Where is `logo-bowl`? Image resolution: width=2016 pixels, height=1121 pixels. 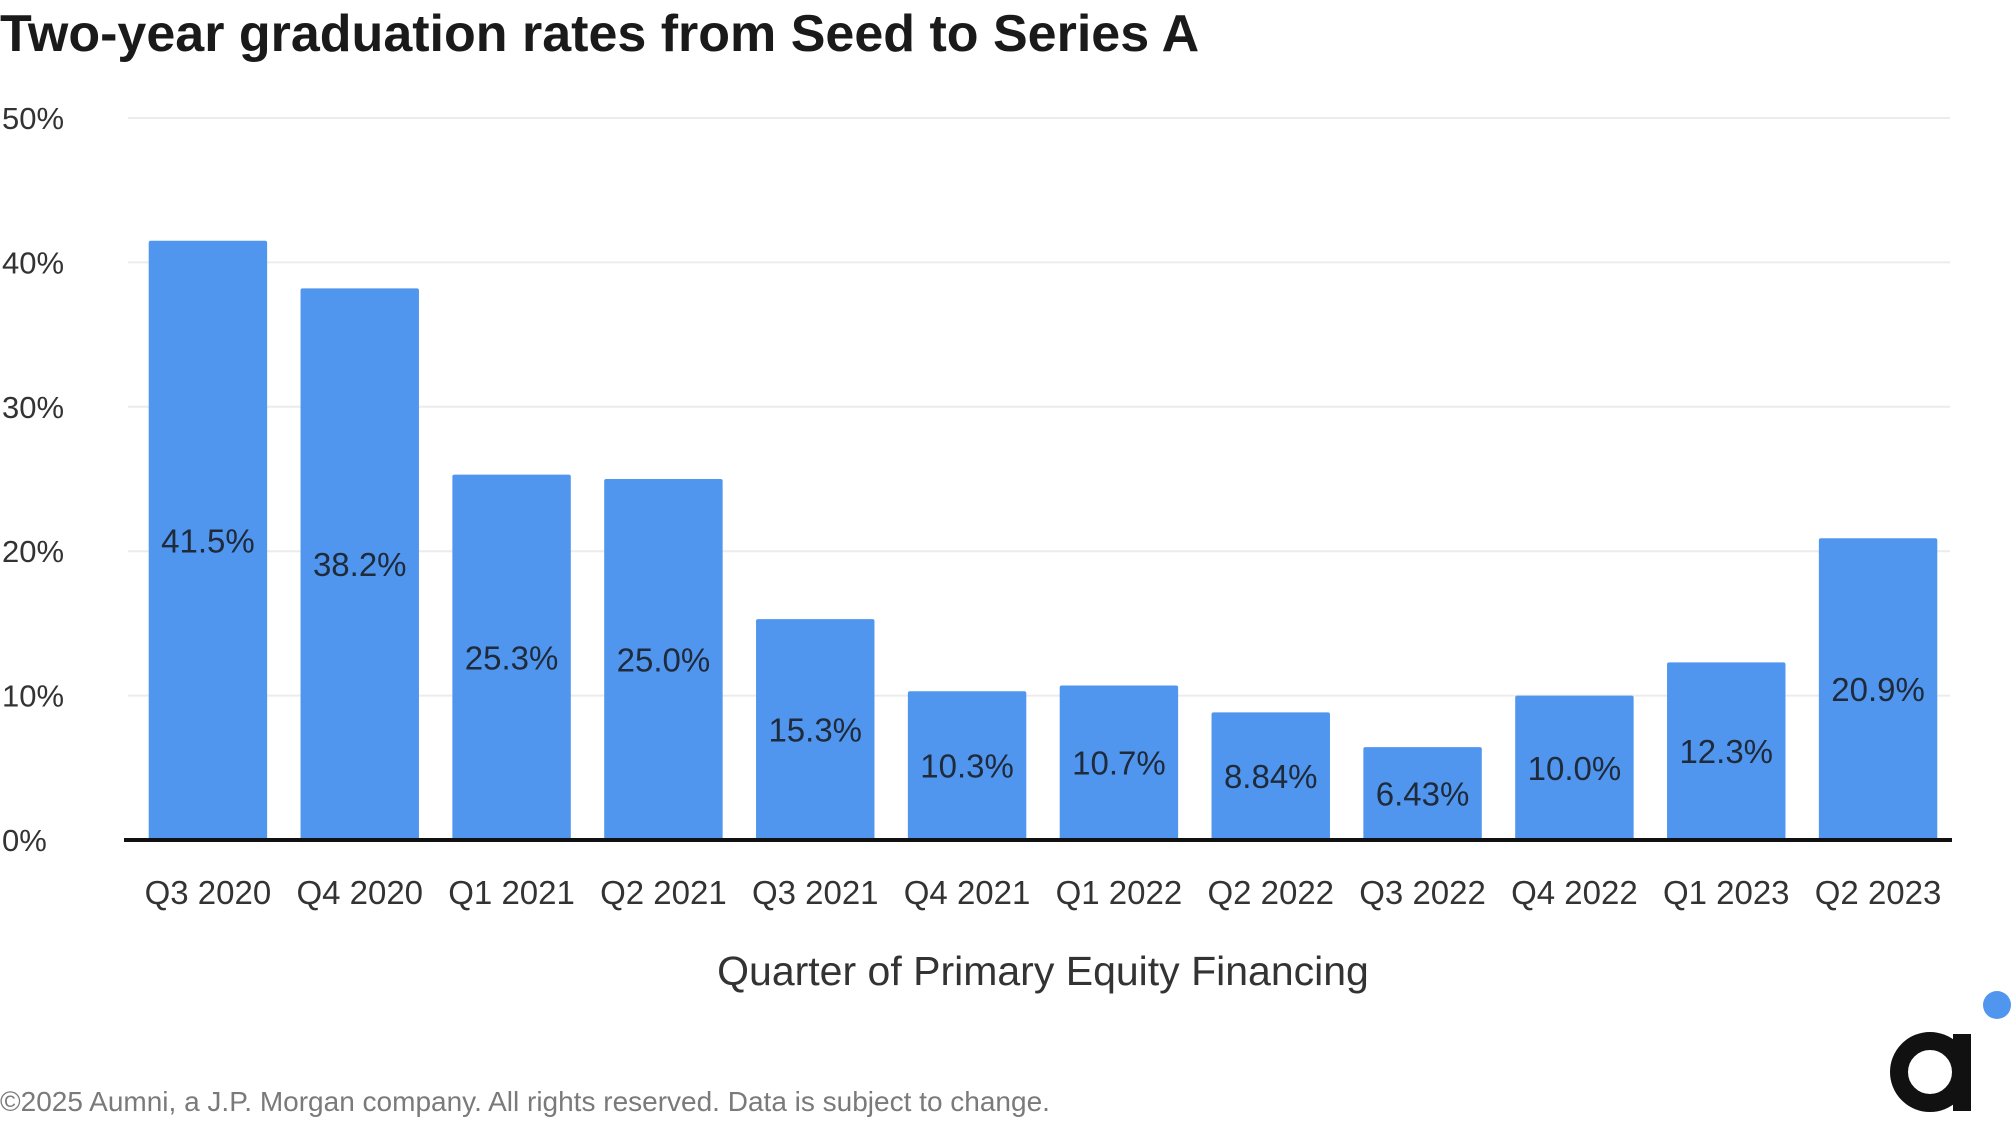
logo-bowl is located at coordinates (1930, 1072).